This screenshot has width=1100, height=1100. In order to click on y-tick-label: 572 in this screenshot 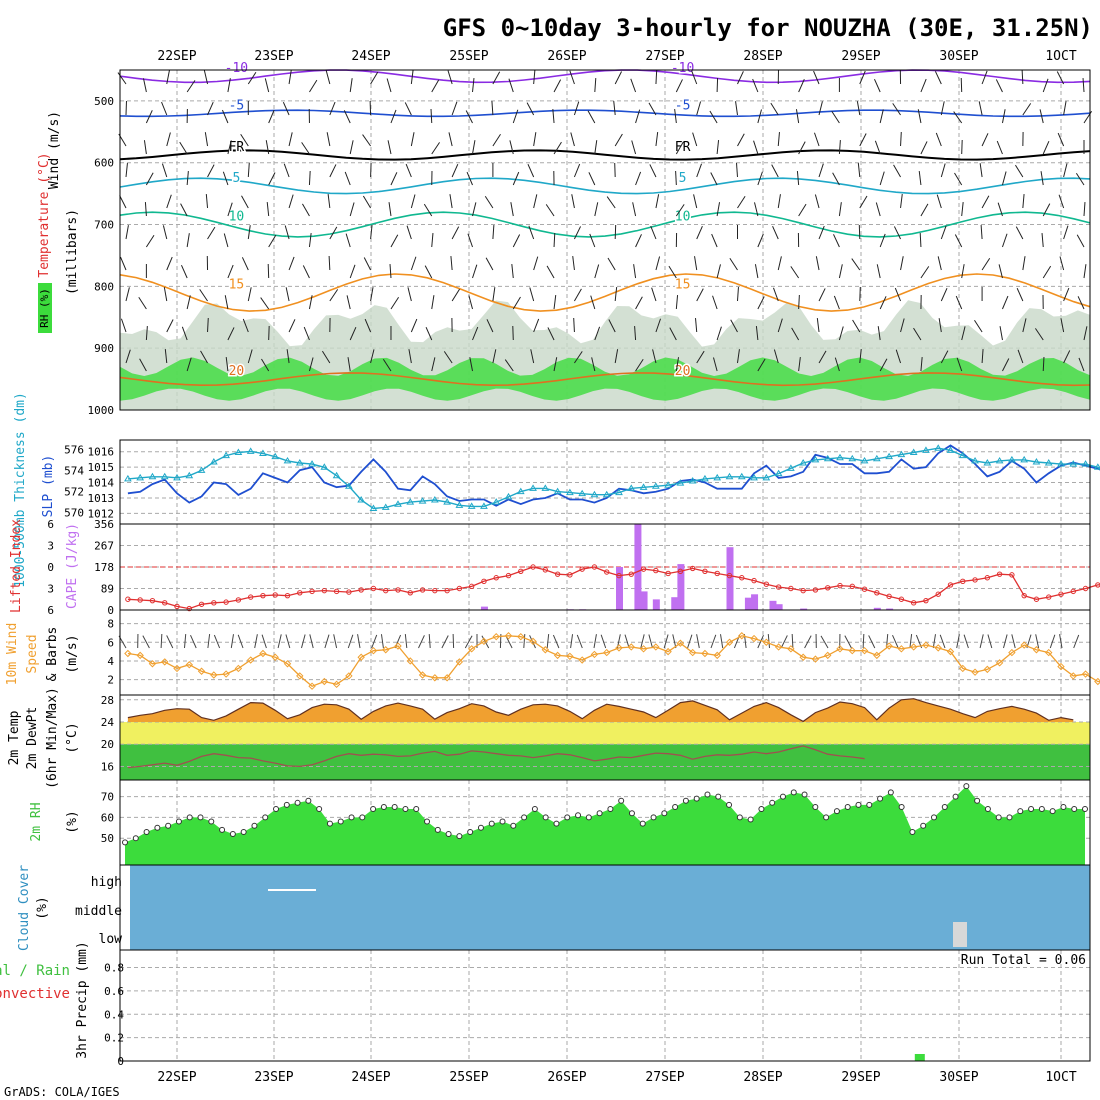, I will do `click(74, 492)`.